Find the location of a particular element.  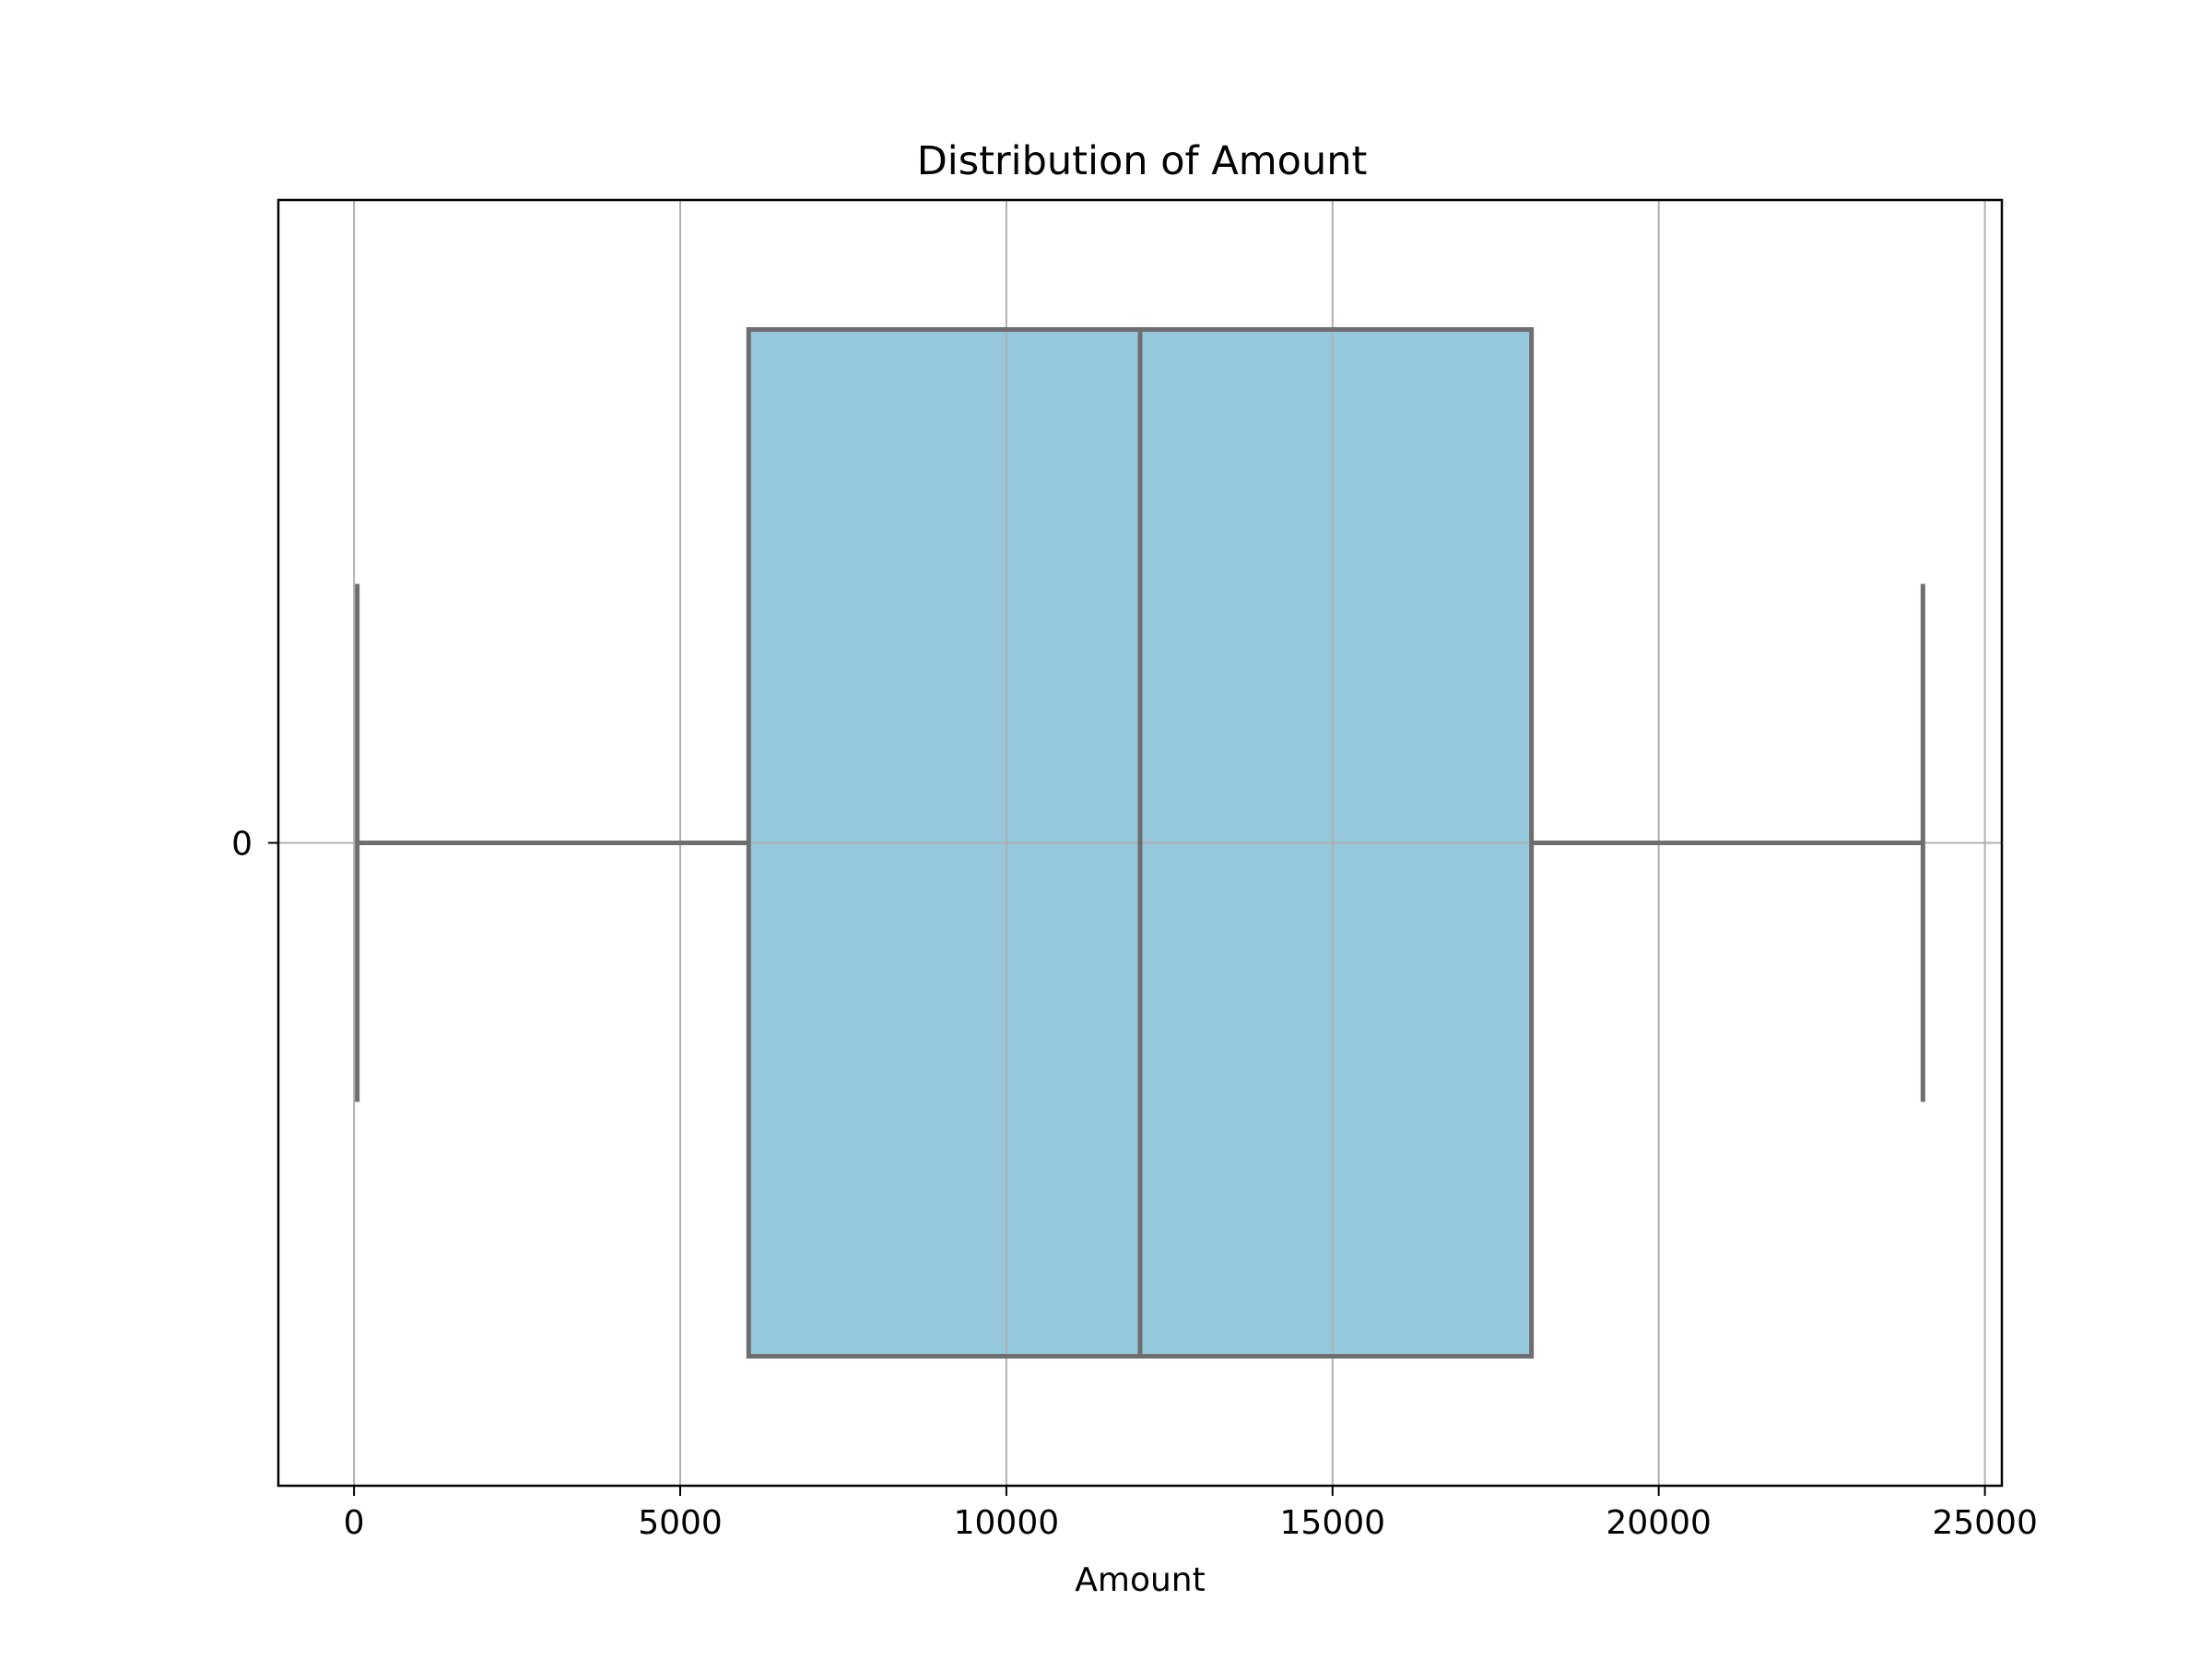

x-tick-label: 15000 is located at coordinates (1333, 1523).